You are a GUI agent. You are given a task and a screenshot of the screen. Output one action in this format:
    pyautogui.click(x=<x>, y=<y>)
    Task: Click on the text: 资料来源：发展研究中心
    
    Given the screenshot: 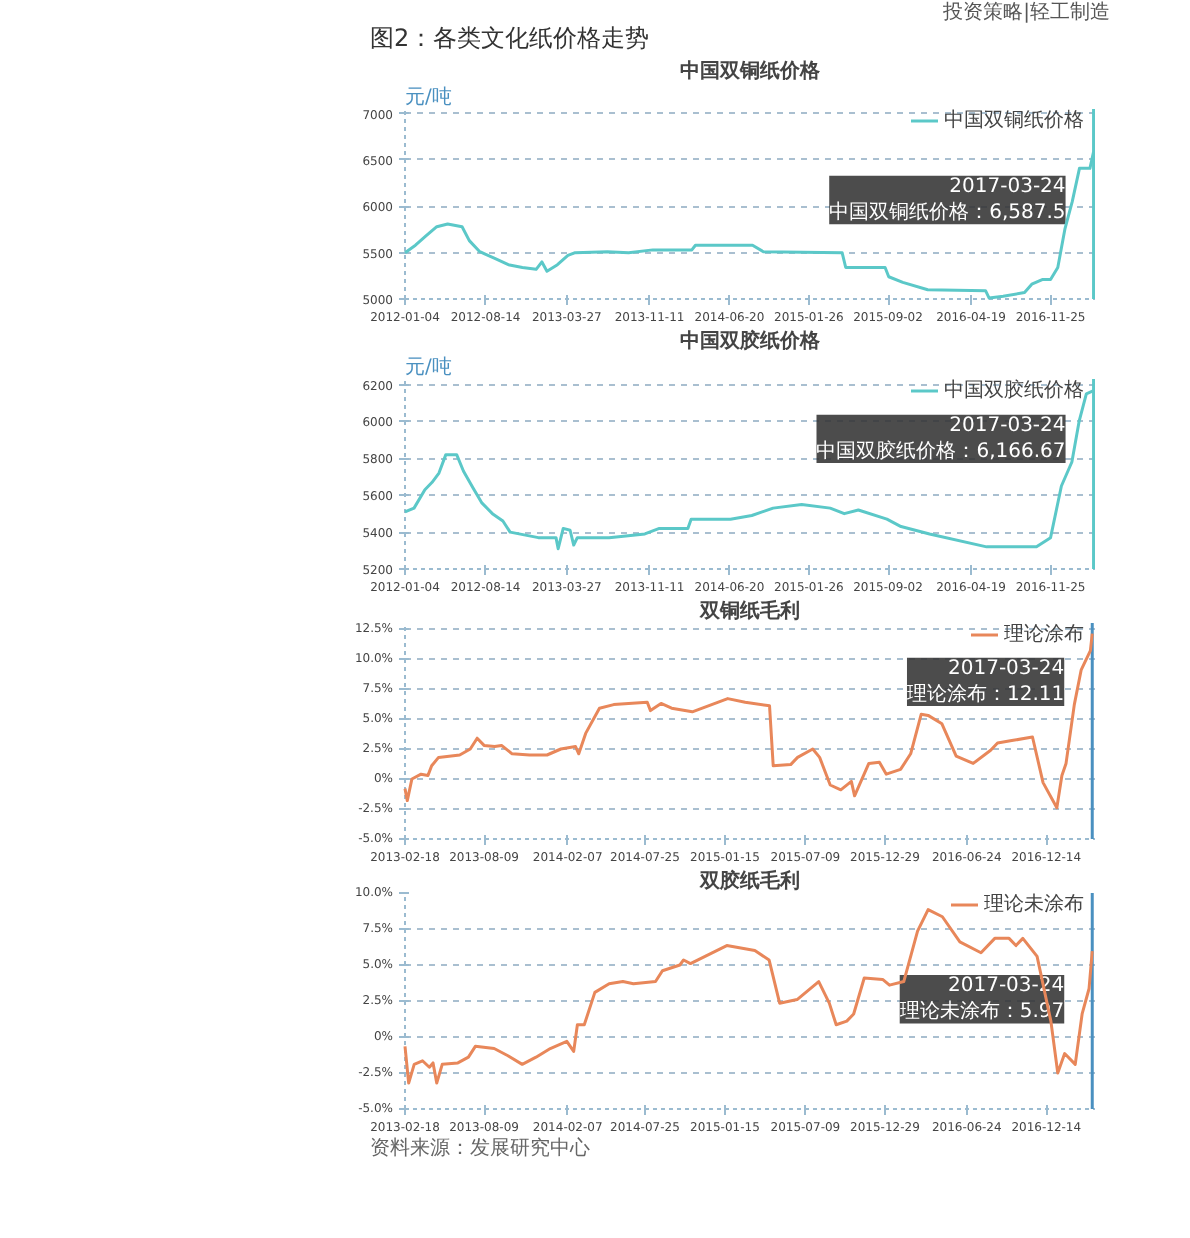 What is the action you would take?
    pyautogui.click(x=480, y=1150)
    